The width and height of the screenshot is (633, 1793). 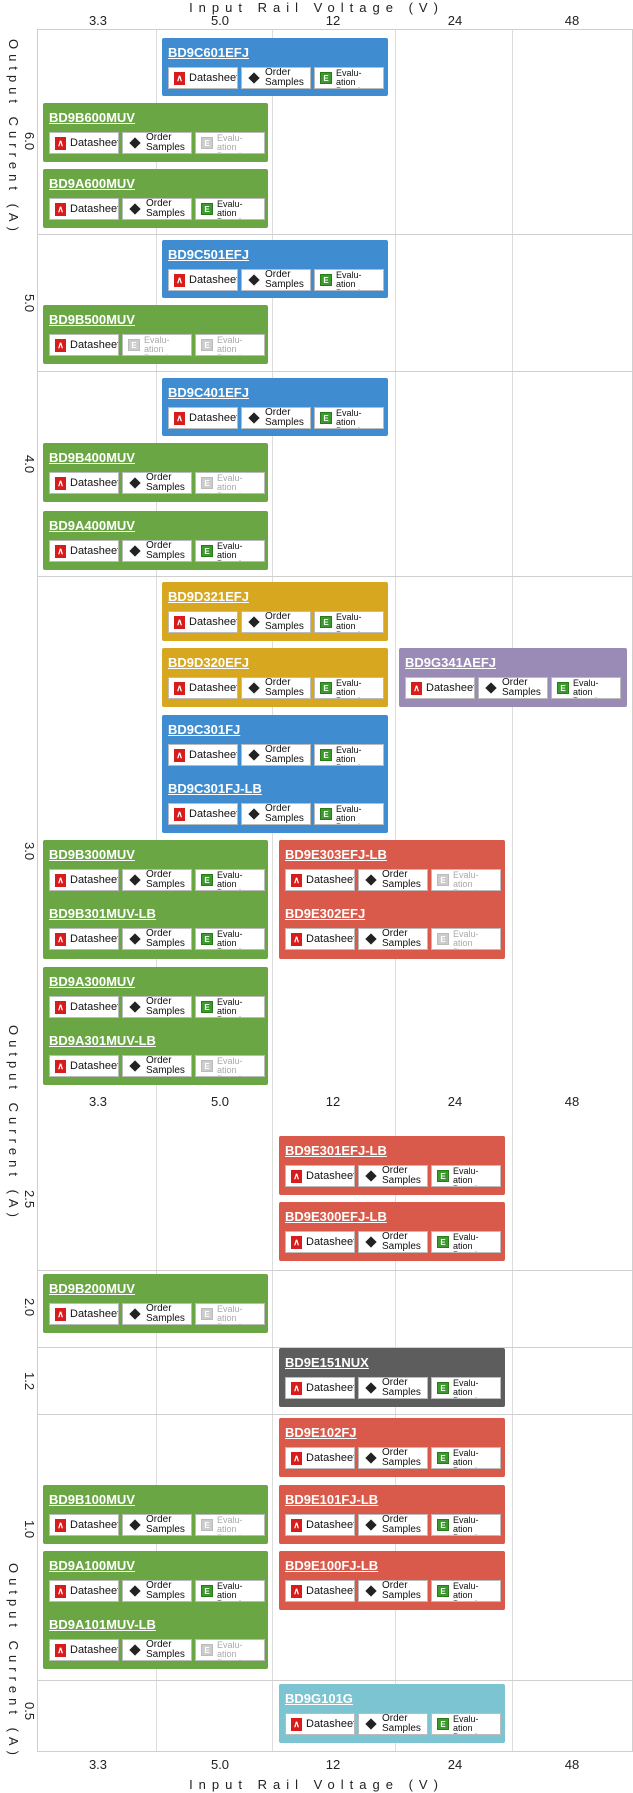 What do you see at coordinates (208, 392) in the screenshot?
I see `part-number-link: BD9C401EFJ` at bounding box center [208, 392].